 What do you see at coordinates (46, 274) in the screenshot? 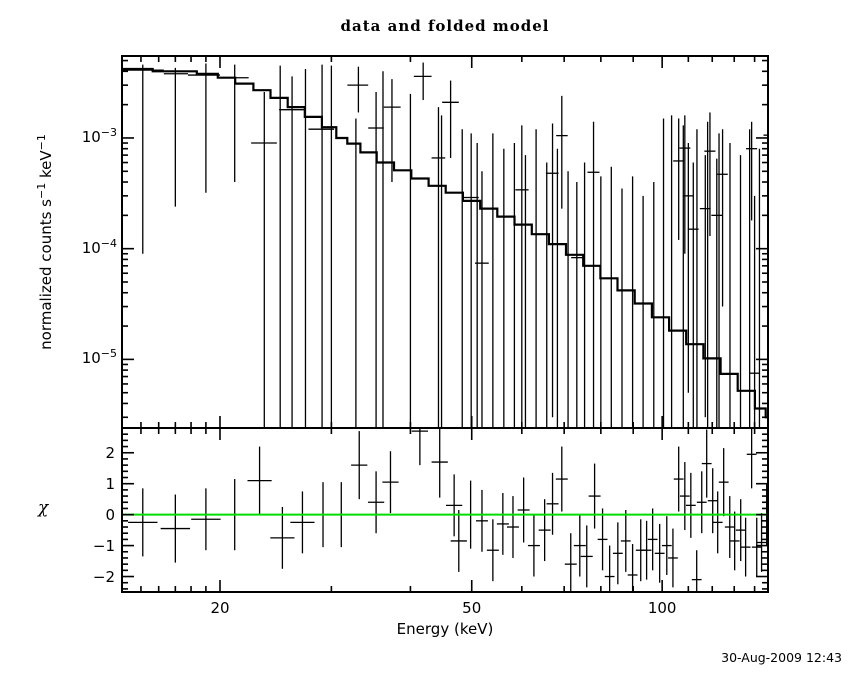
I see `y-axis-label-text: normalized counts s` at bounding box center [46, 274].